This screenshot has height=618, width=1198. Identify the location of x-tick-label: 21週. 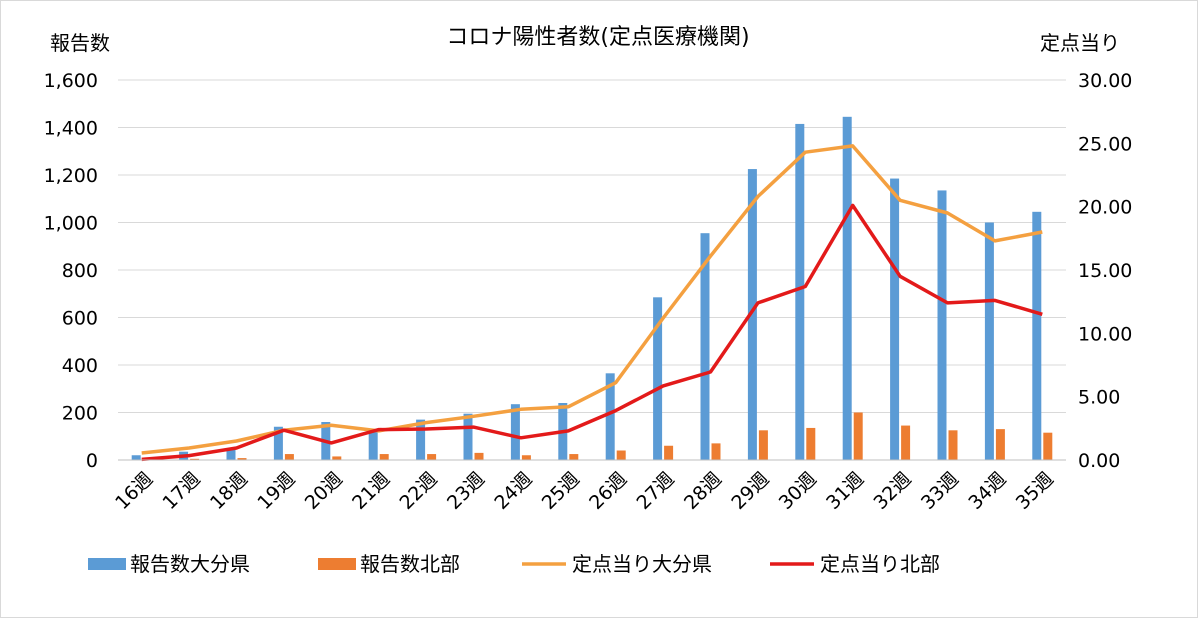
(371, 491).